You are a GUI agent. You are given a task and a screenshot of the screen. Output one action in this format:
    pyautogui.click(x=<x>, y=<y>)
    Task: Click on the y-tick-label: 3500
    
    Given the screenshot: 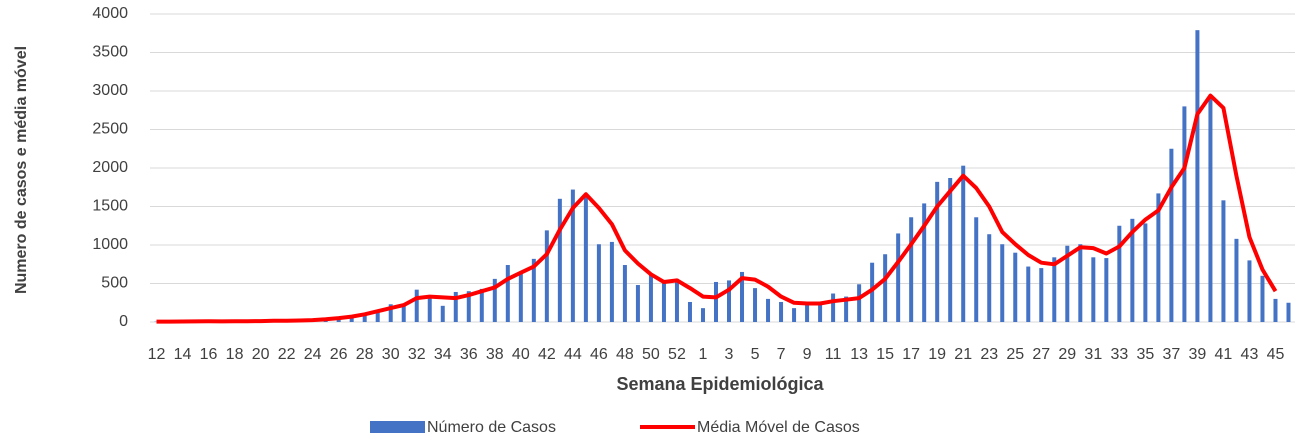 What is the action you would take?
    pyautogui.click(x=110, y=52)
    